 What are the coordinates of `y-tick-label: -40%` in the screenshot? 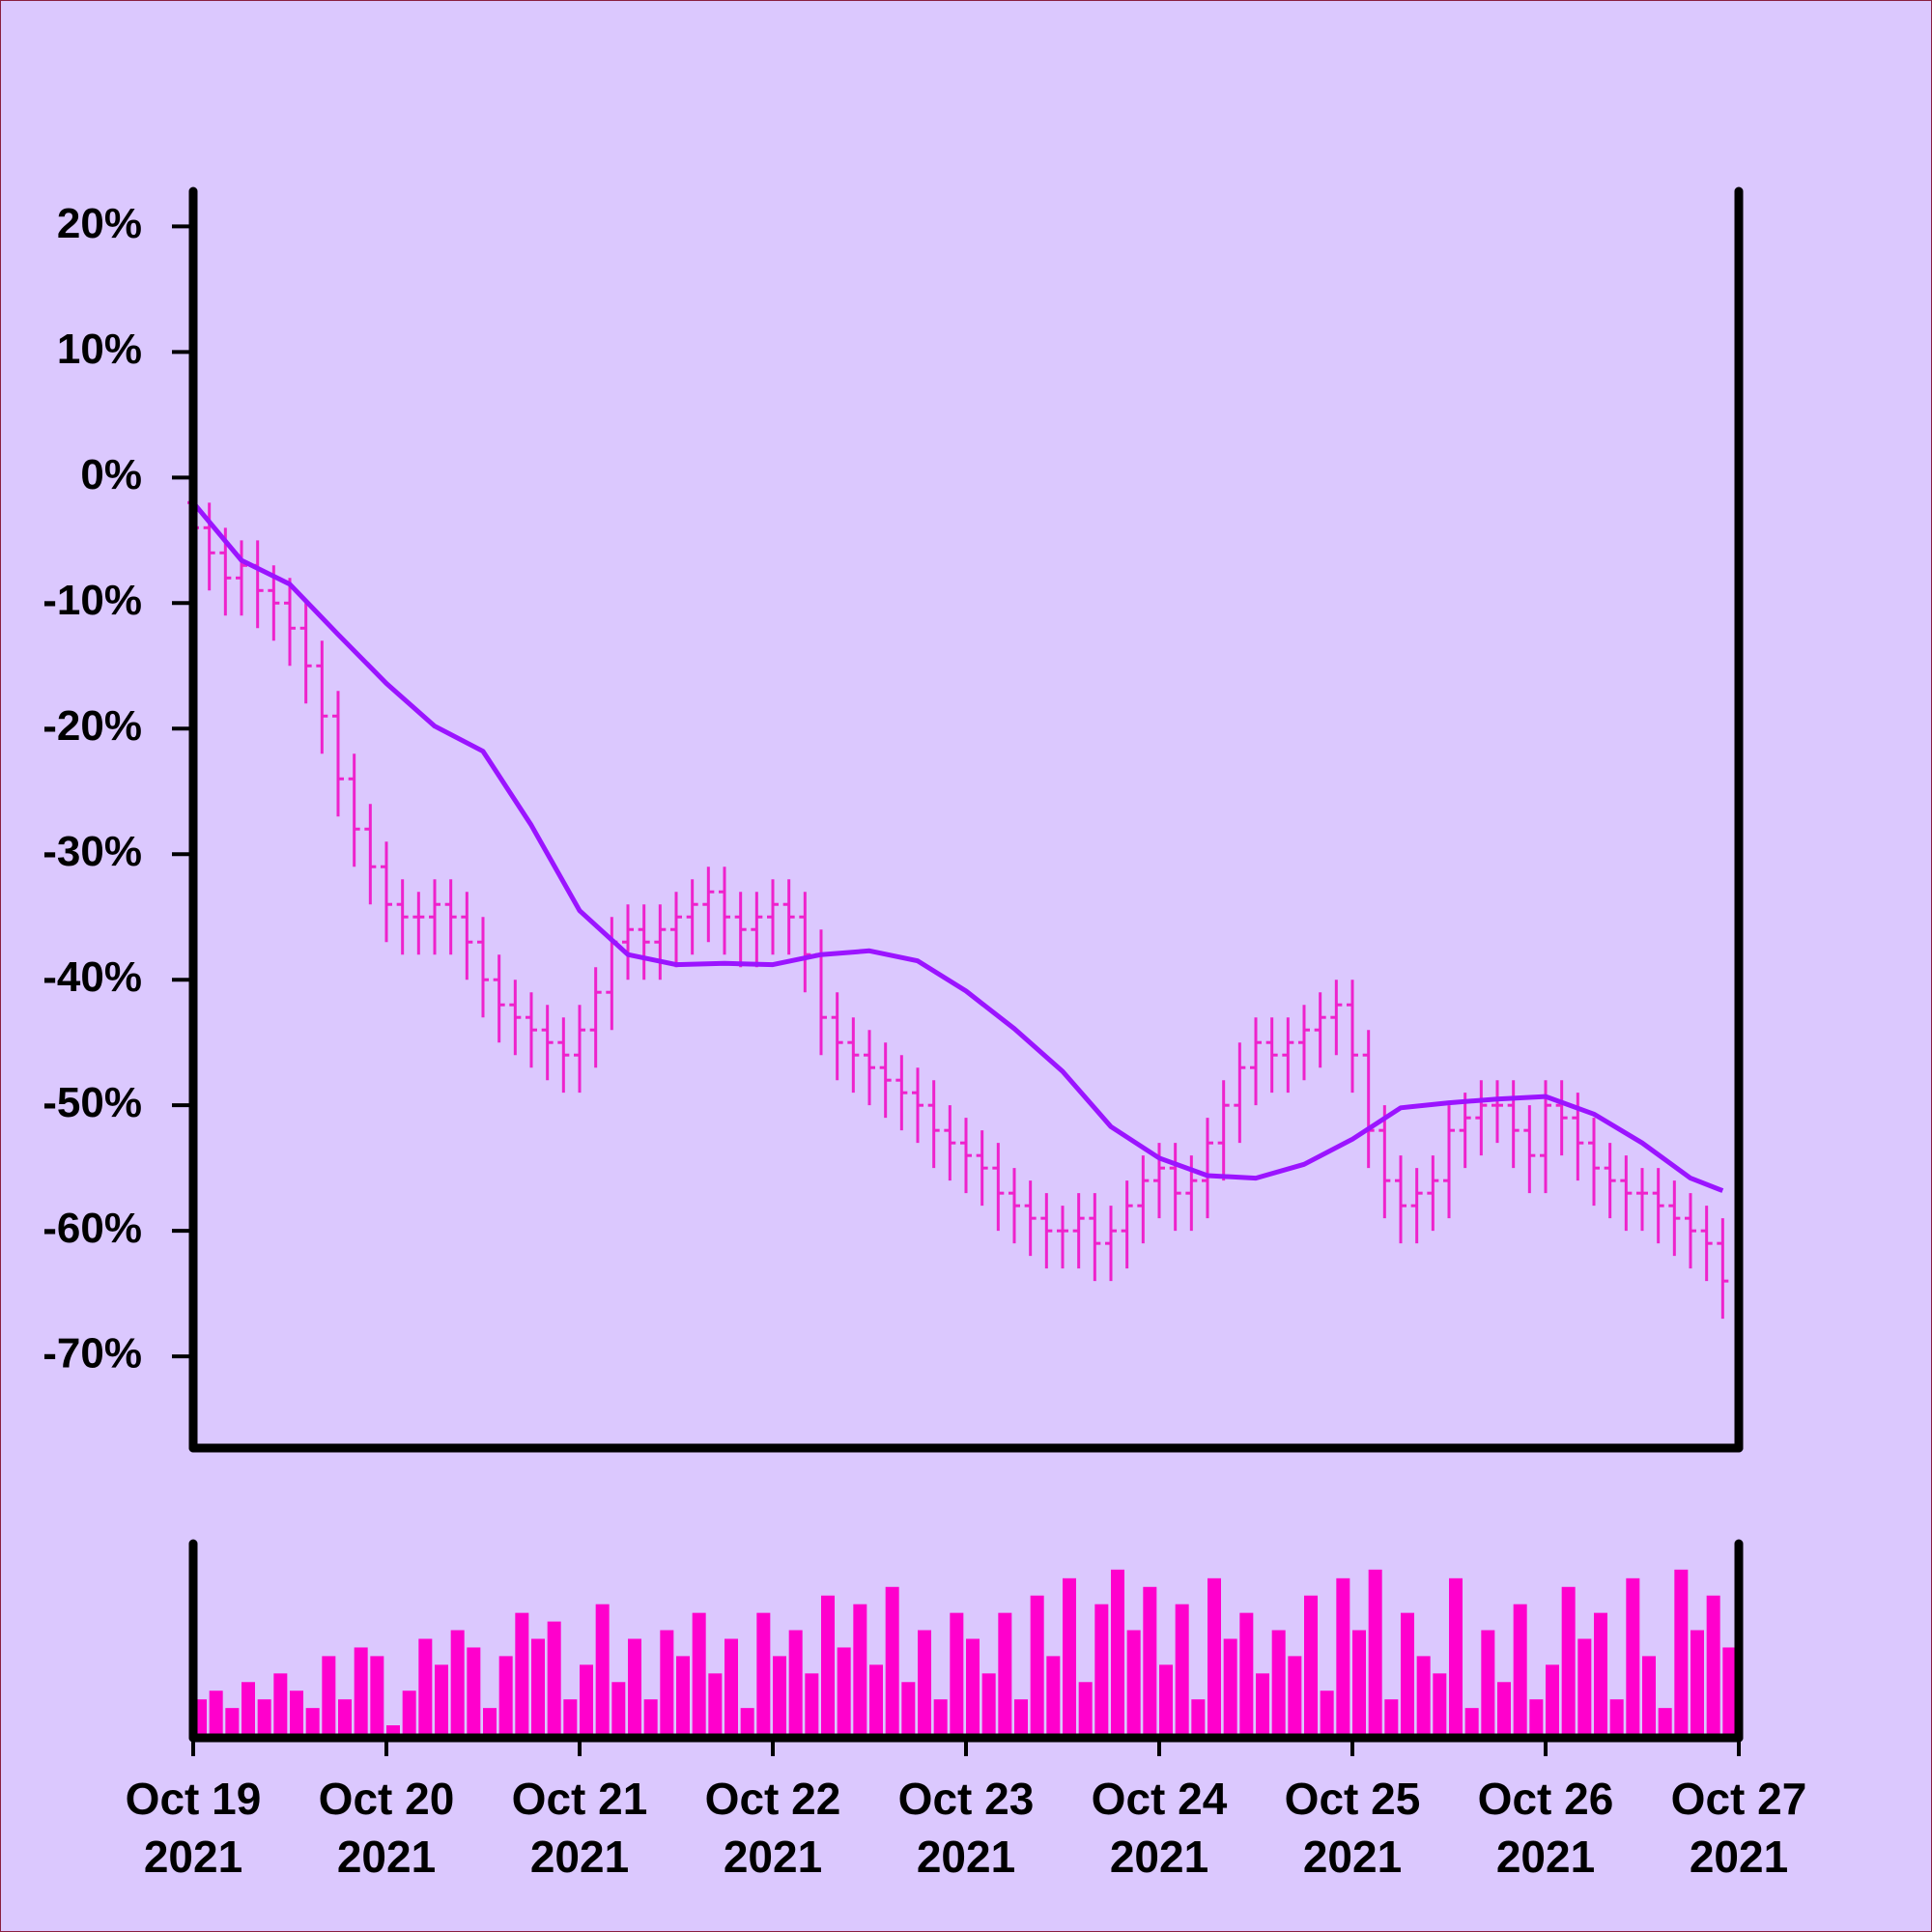 It's located at (92, 977).